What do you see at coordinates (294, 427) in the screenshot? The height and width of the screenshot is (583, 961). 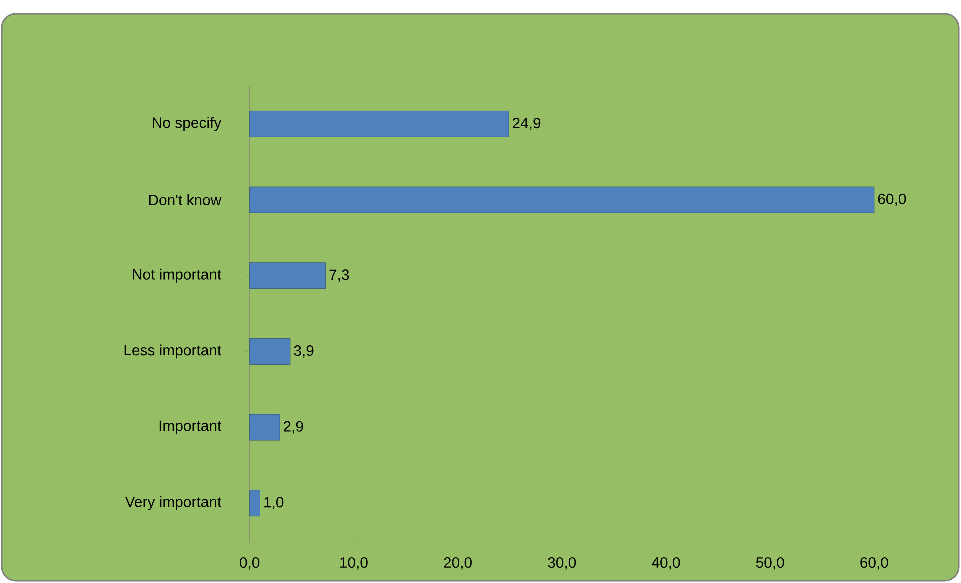 I see `data-label: 2,9` at bounding box center [294, 427].